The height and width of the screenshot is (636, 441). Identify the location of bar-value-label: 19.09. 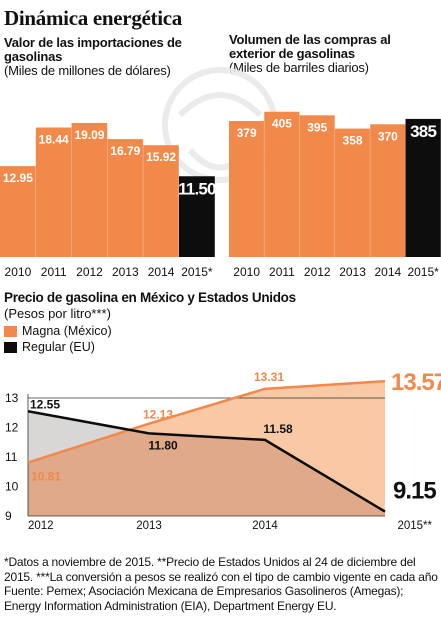
(89, 135).